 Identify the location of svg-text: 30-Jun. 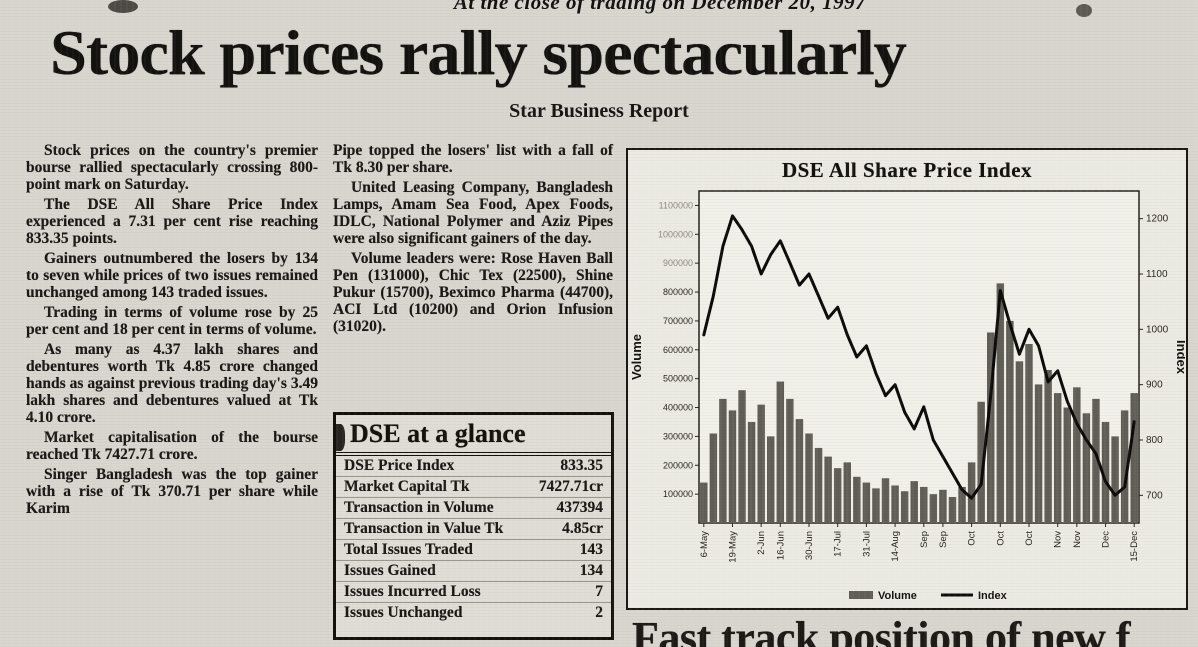
(809, 545).